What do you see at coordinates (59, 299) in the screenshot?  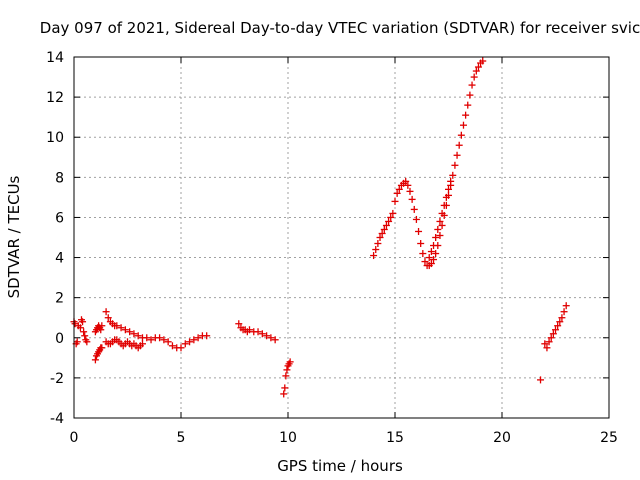 I see `y-tick-label: 2` at bounding box center [59, 299].